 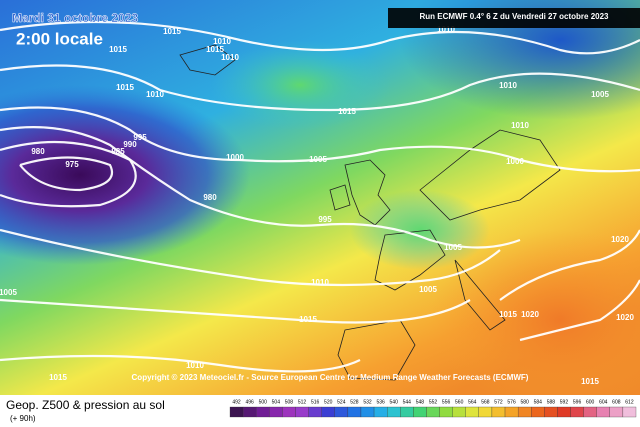 I want to click on scale-label: 512, so click(x=302, y=402).